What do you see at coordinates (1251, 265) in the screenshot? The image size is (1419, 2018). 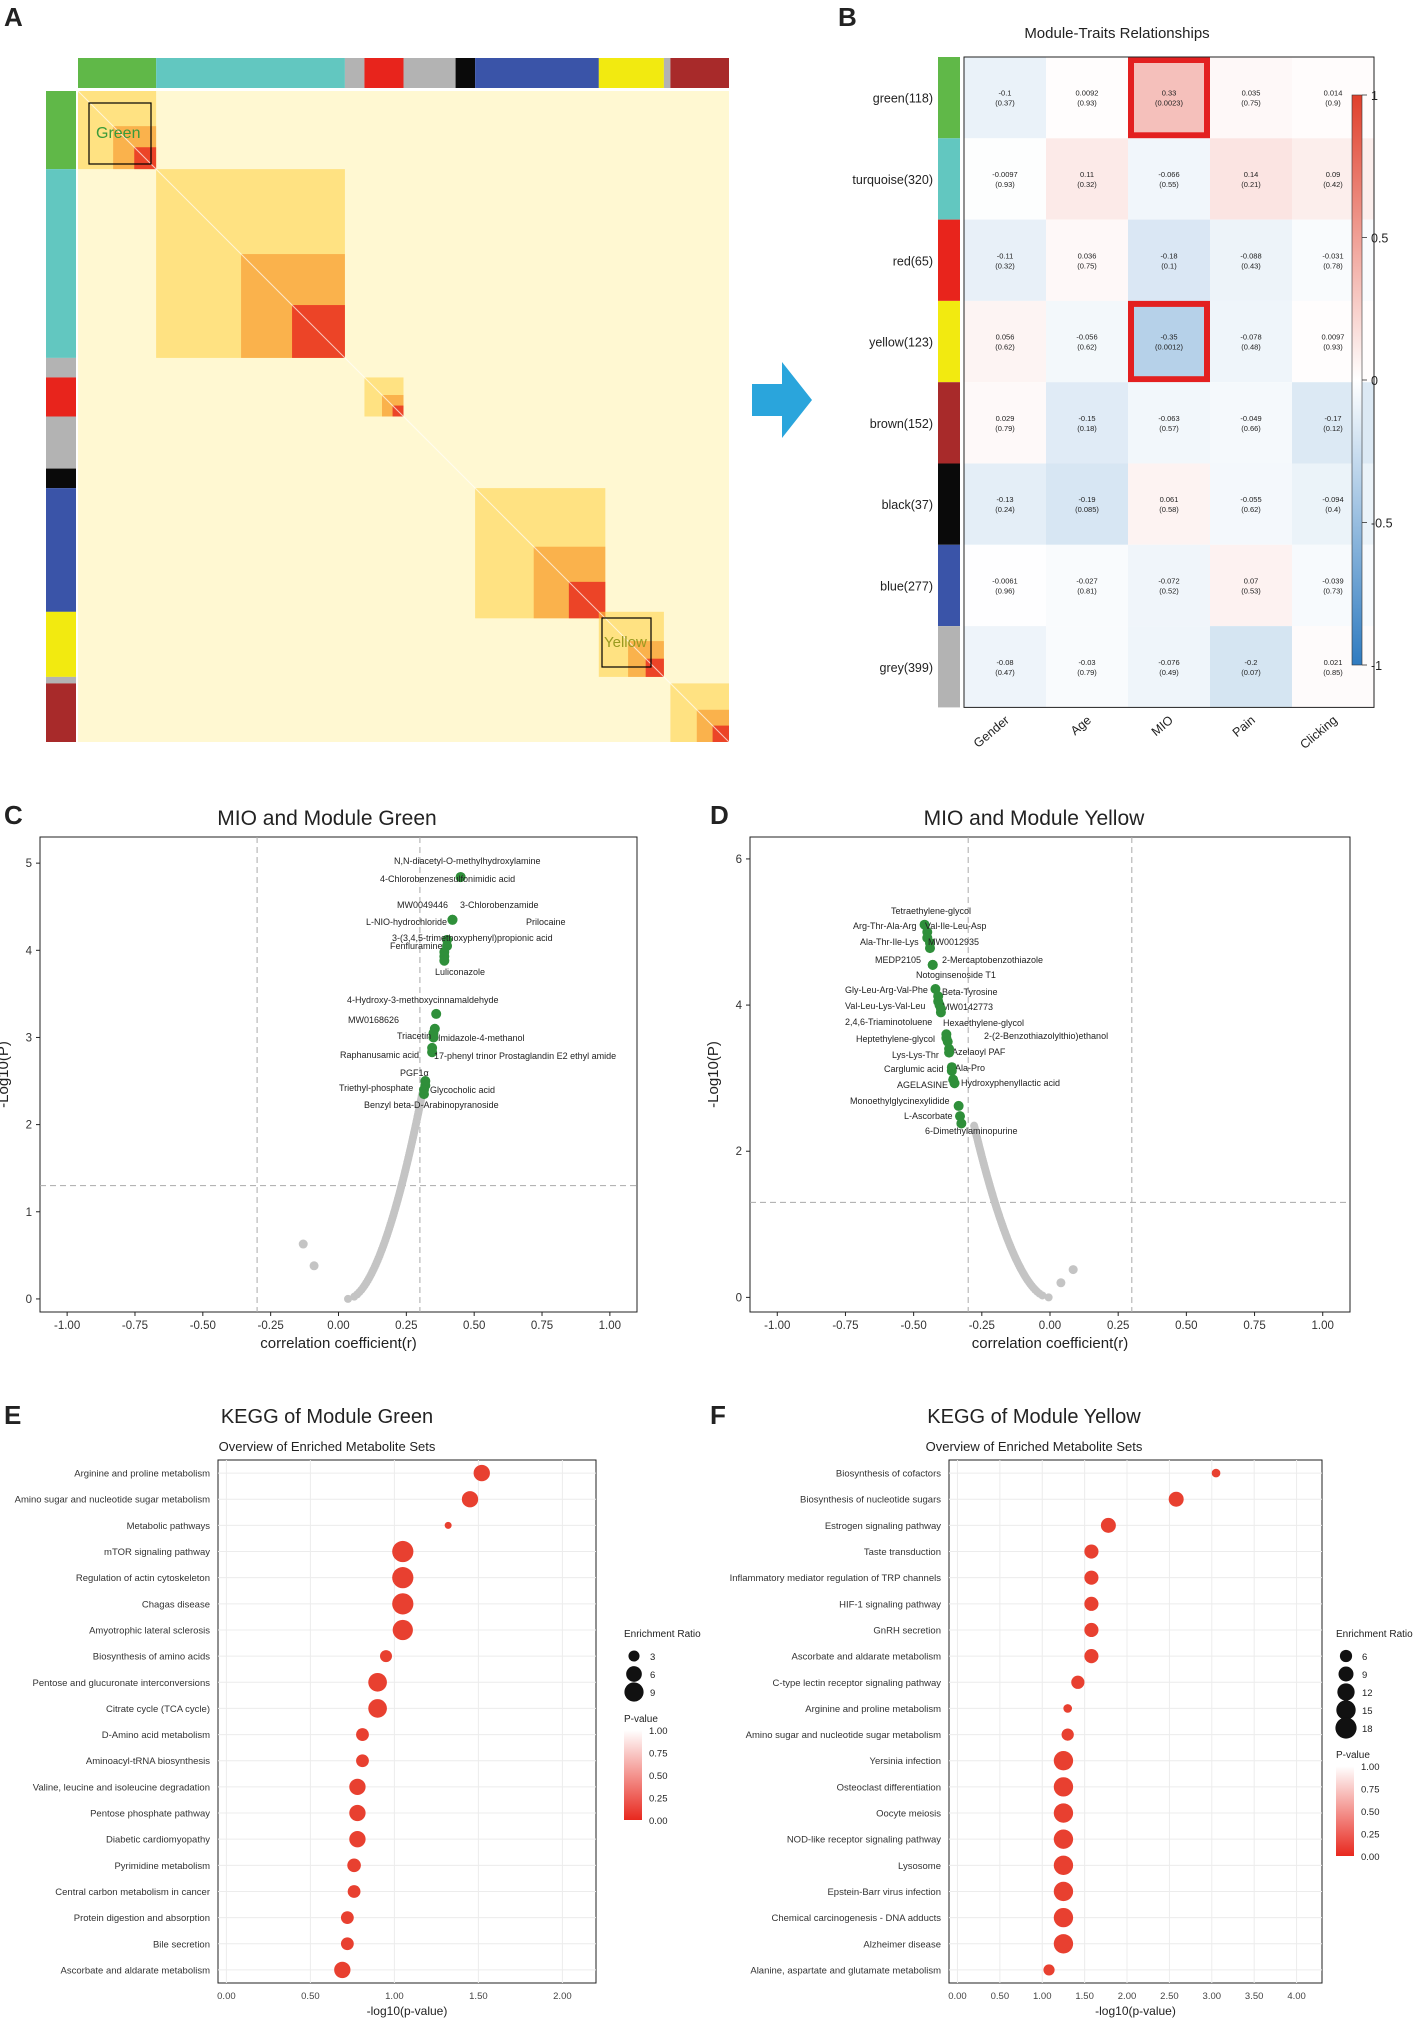 I see `cell-pvalue: (0.43)` at bounding box center [1251, 265].